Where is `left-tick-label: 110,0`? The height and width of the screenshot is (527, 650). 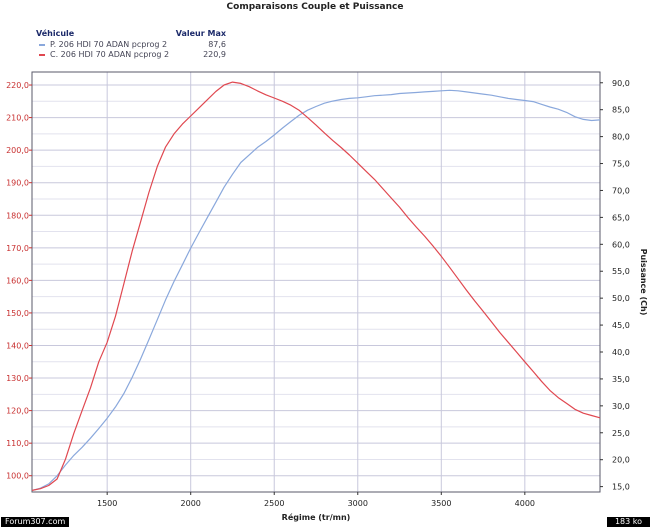
left-tick-label: 110,0 is located at coordinates (17, 443).